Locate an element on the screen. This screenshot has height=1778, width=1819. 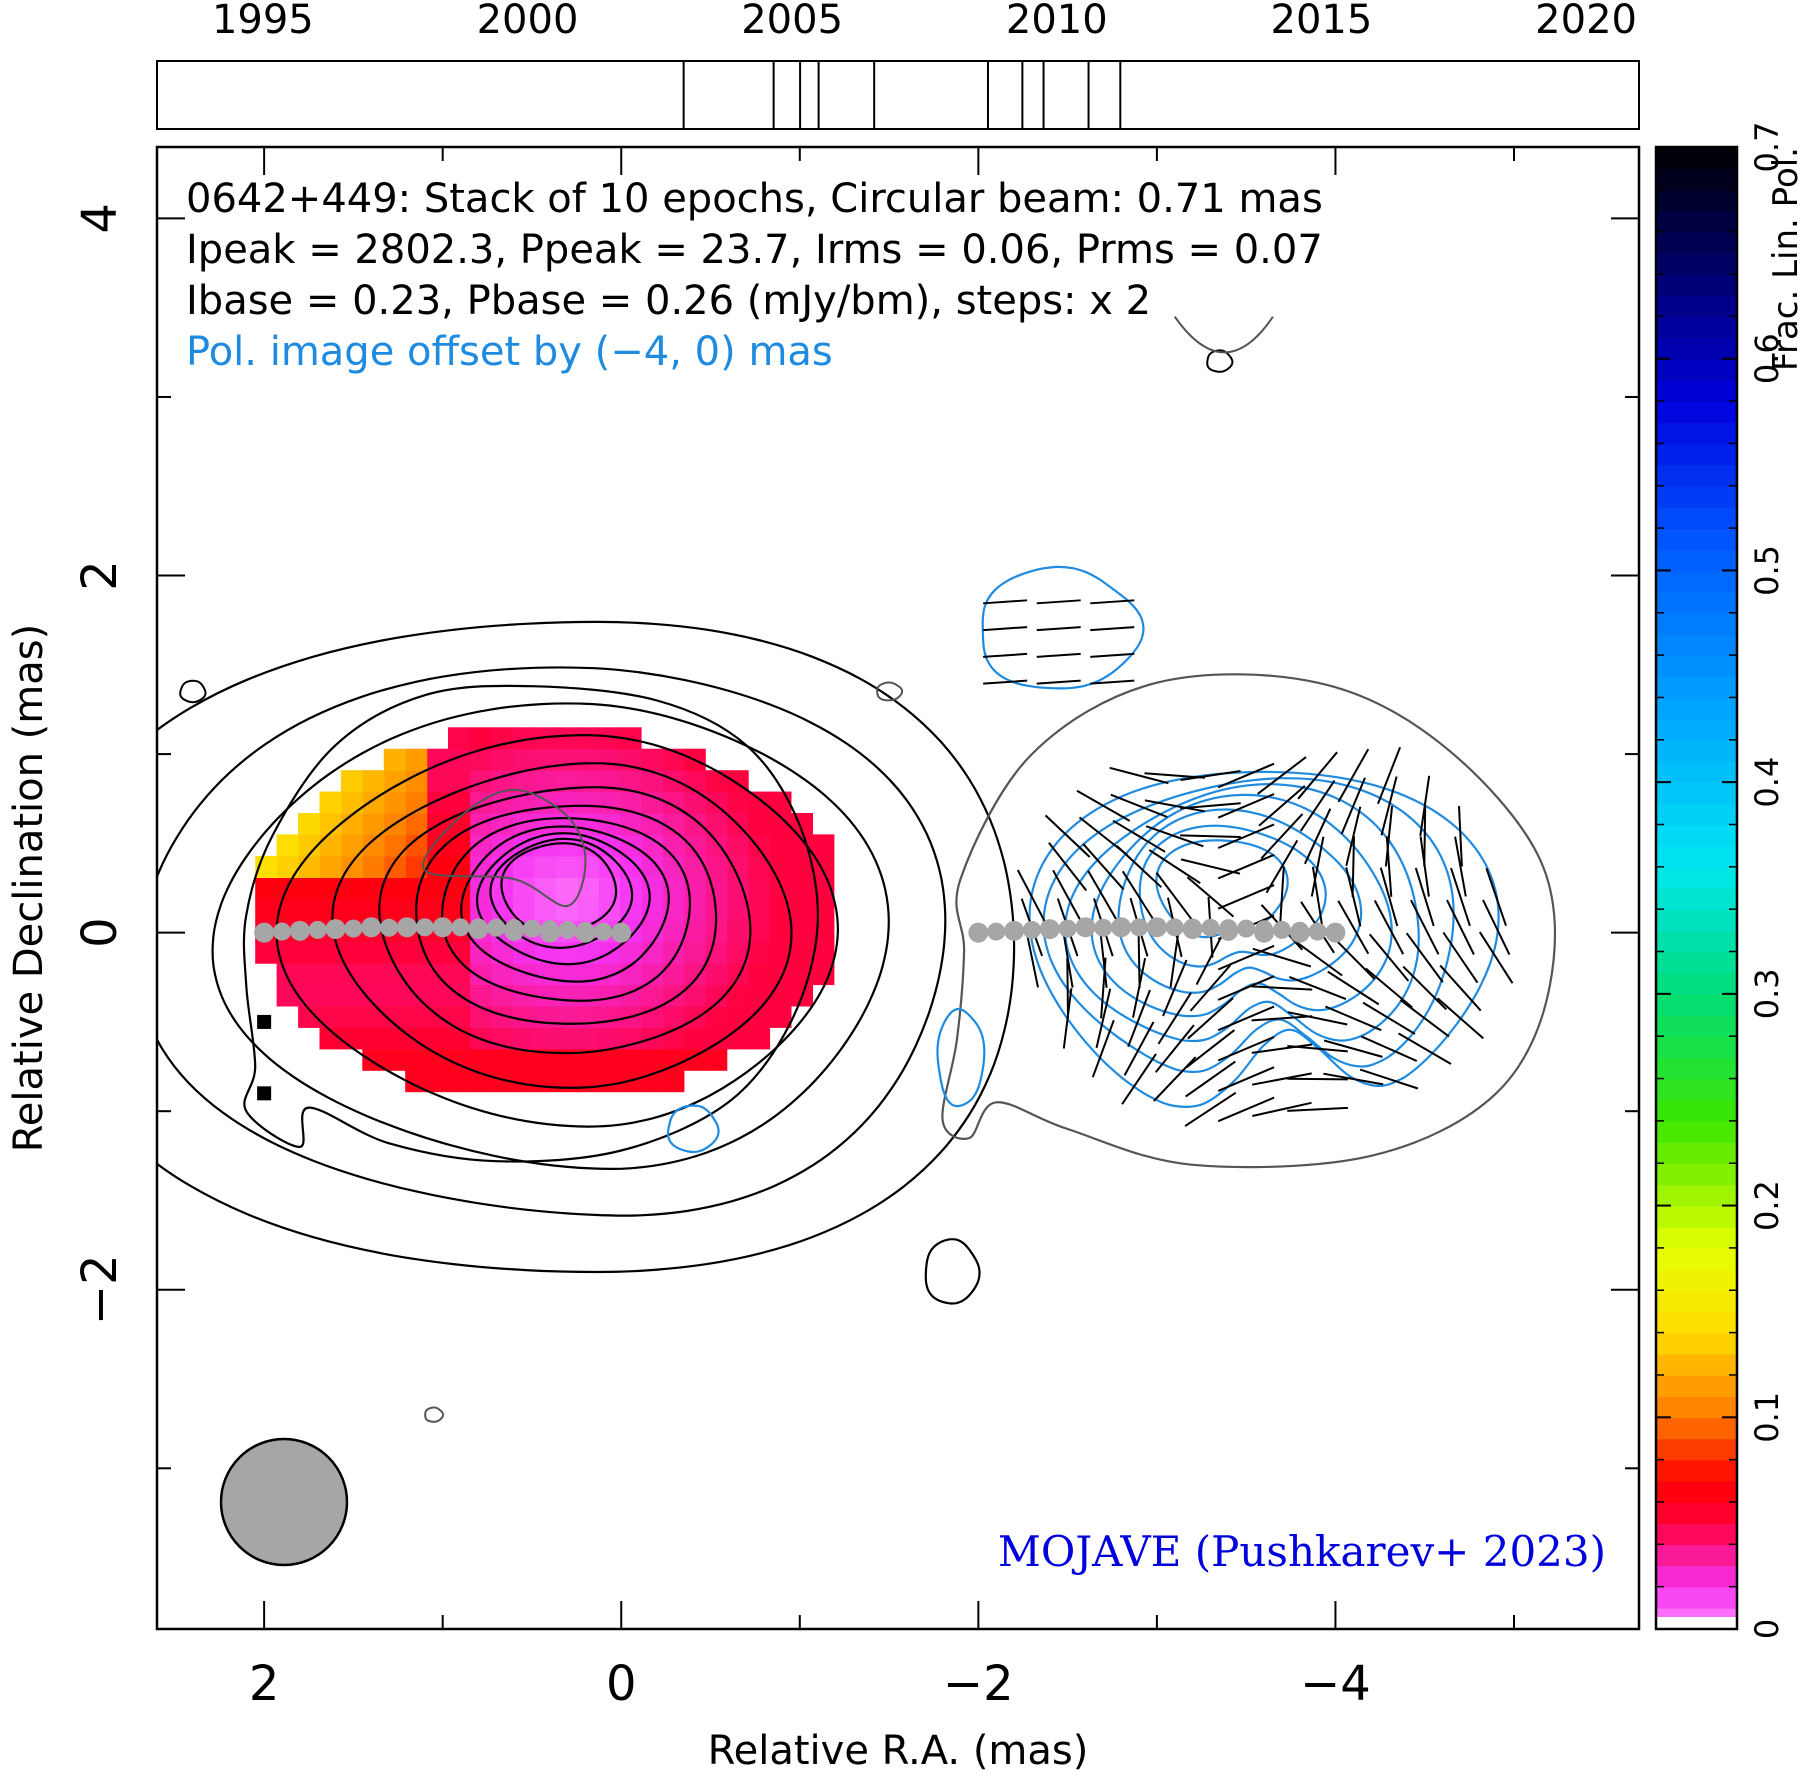
colorbar-tick-label: 0.2 is located at coordinates (1767, 1205).